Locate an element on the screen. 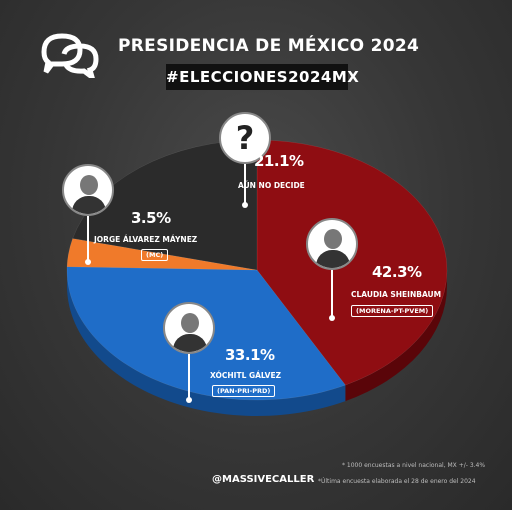 The image size is (512, 510). avatar-galvez is located at coordinates (189, 328).